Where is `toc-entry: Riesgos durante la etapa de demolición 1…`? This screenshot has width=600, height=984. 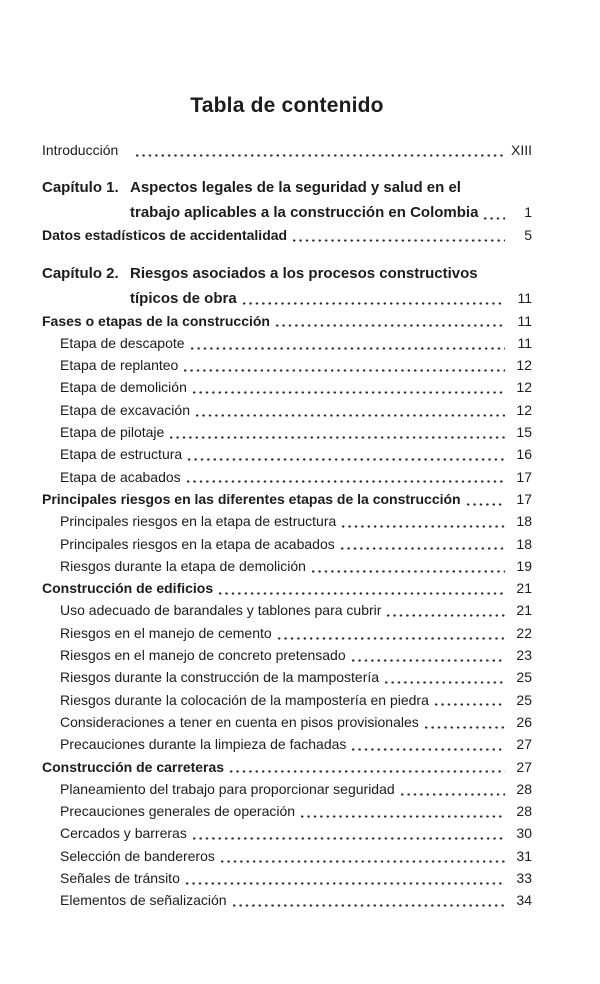
toc-entry: Riesgos durante la etapa de demolición 1… is located at coordinates (287, 566).